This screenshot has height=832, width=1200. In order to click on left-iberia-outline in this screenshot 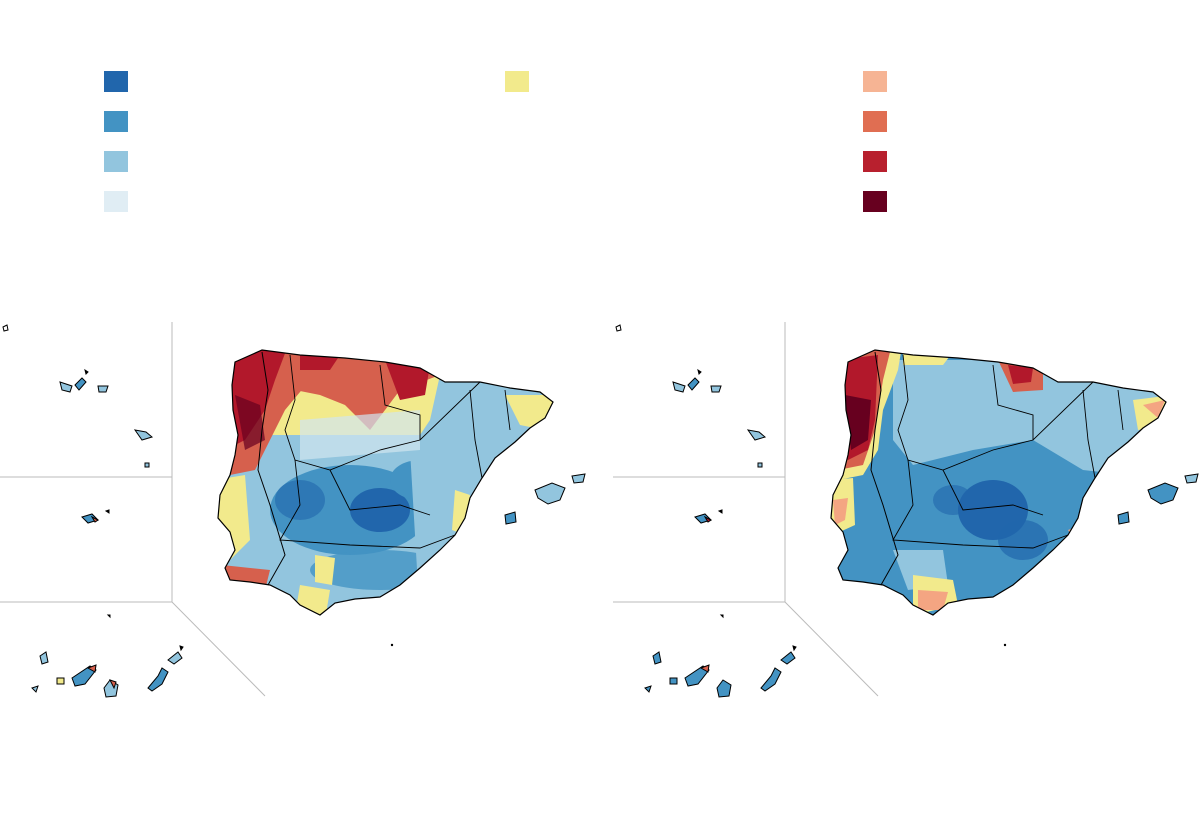, I will do `click(385, 482)`.